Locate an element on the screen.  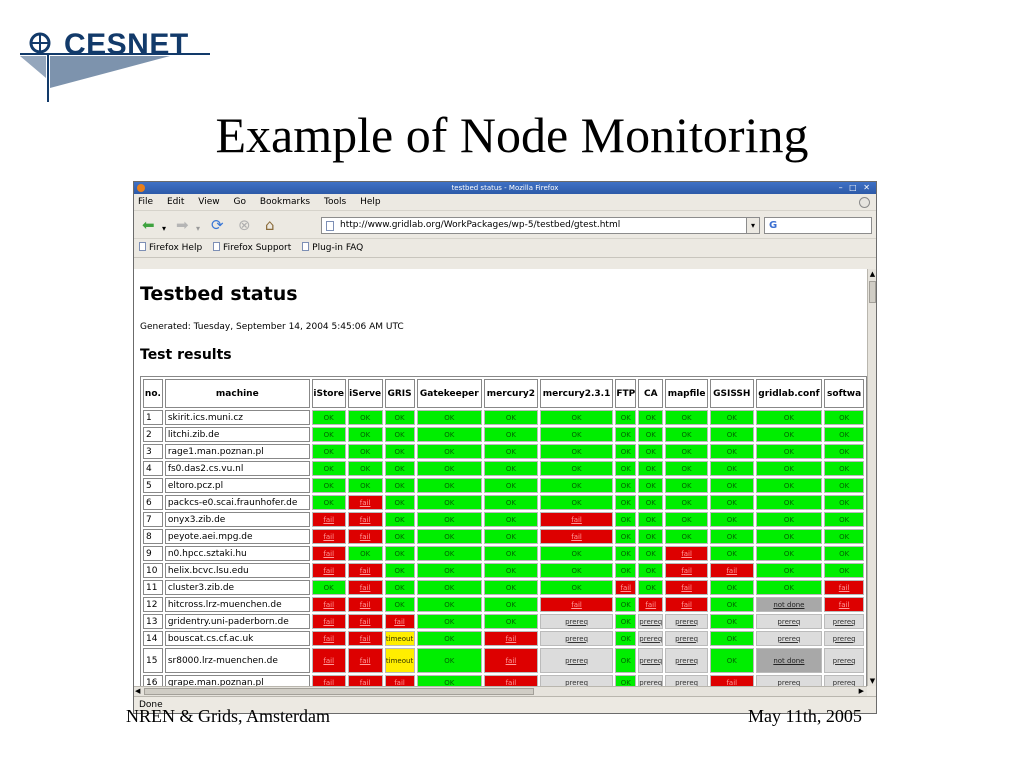
menu-help: Help is located at coordinates (370, 202).